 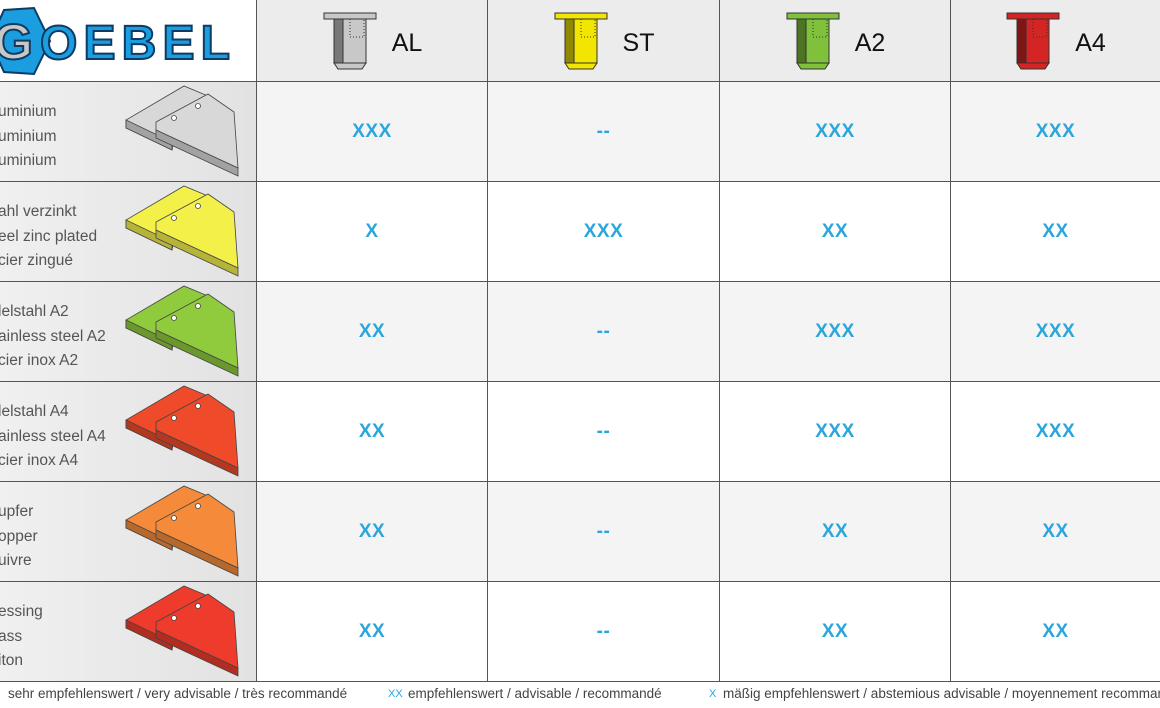 What do you see at coordinates (870, 43) in the screenshot?
I see `column-header-label: A2` at bounding box center [870, 43].